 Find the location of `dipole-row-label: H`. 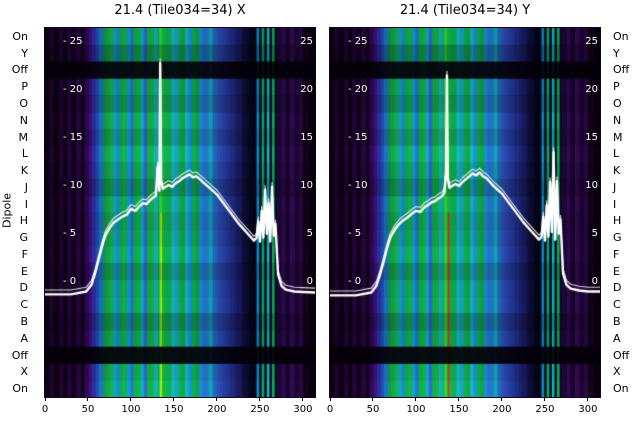

dipole-row-label: H is located at coordinates (23, 221).